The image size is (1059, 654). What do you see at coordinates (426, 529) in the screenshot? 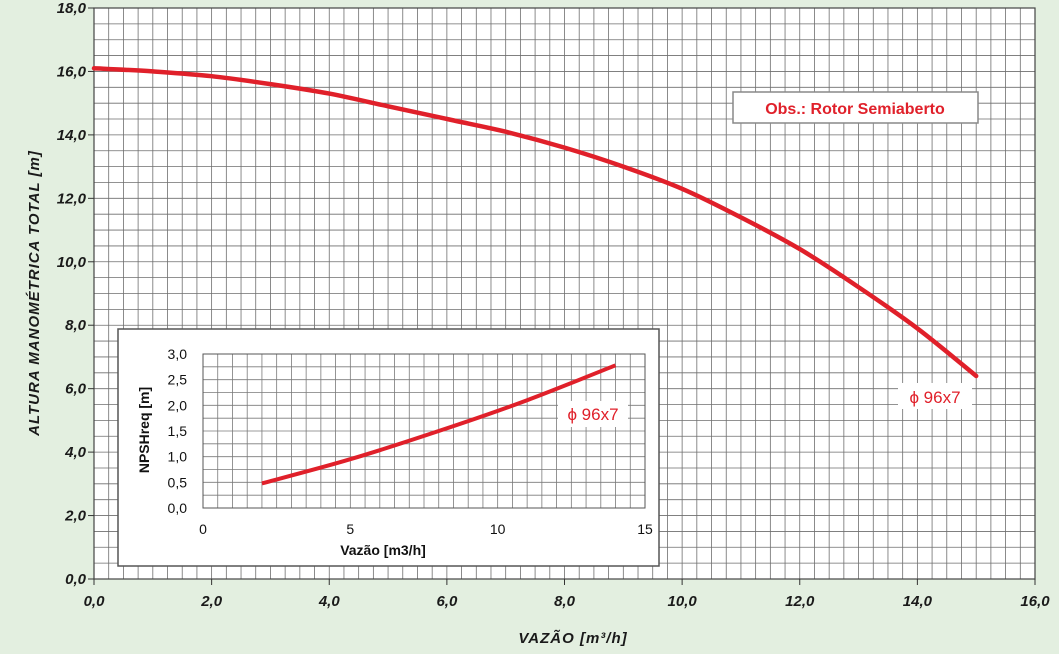
I see `inset-x-tick-labels: 0 5 10 15` at bounding box center [426, 529].